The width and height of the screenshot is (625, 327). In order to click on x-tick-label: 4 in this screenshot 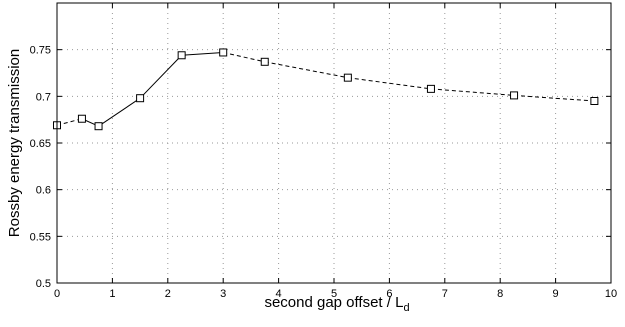, I will do `click(279, 294)`.